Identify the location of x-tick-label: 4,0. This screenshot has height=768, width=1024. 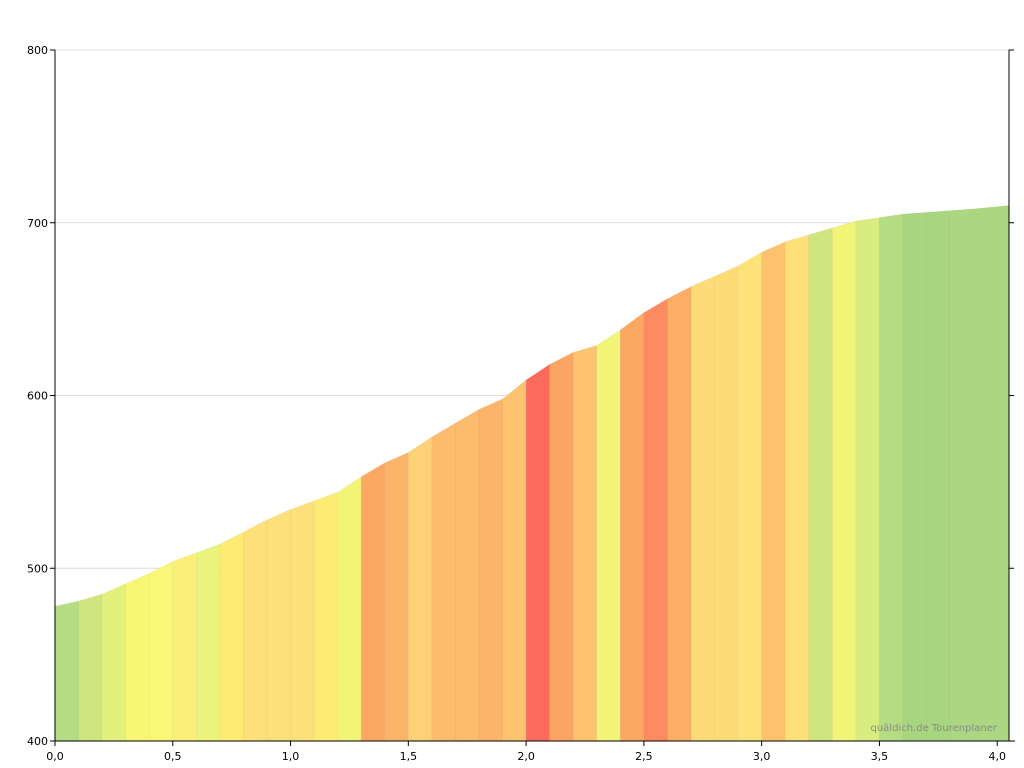
(997, 756).